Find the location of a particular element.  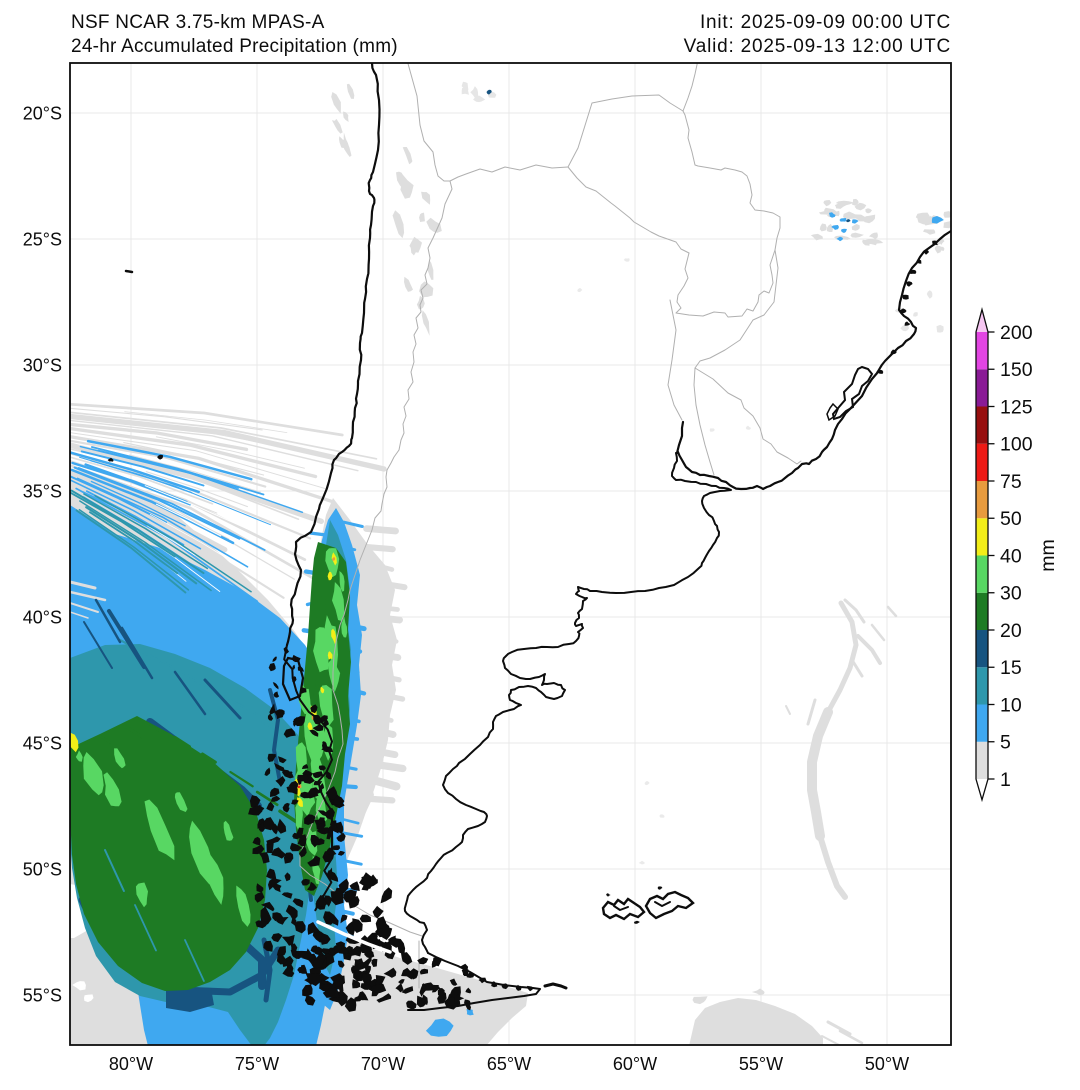

svg-text: 25°S is located at coordinates (42, 240).